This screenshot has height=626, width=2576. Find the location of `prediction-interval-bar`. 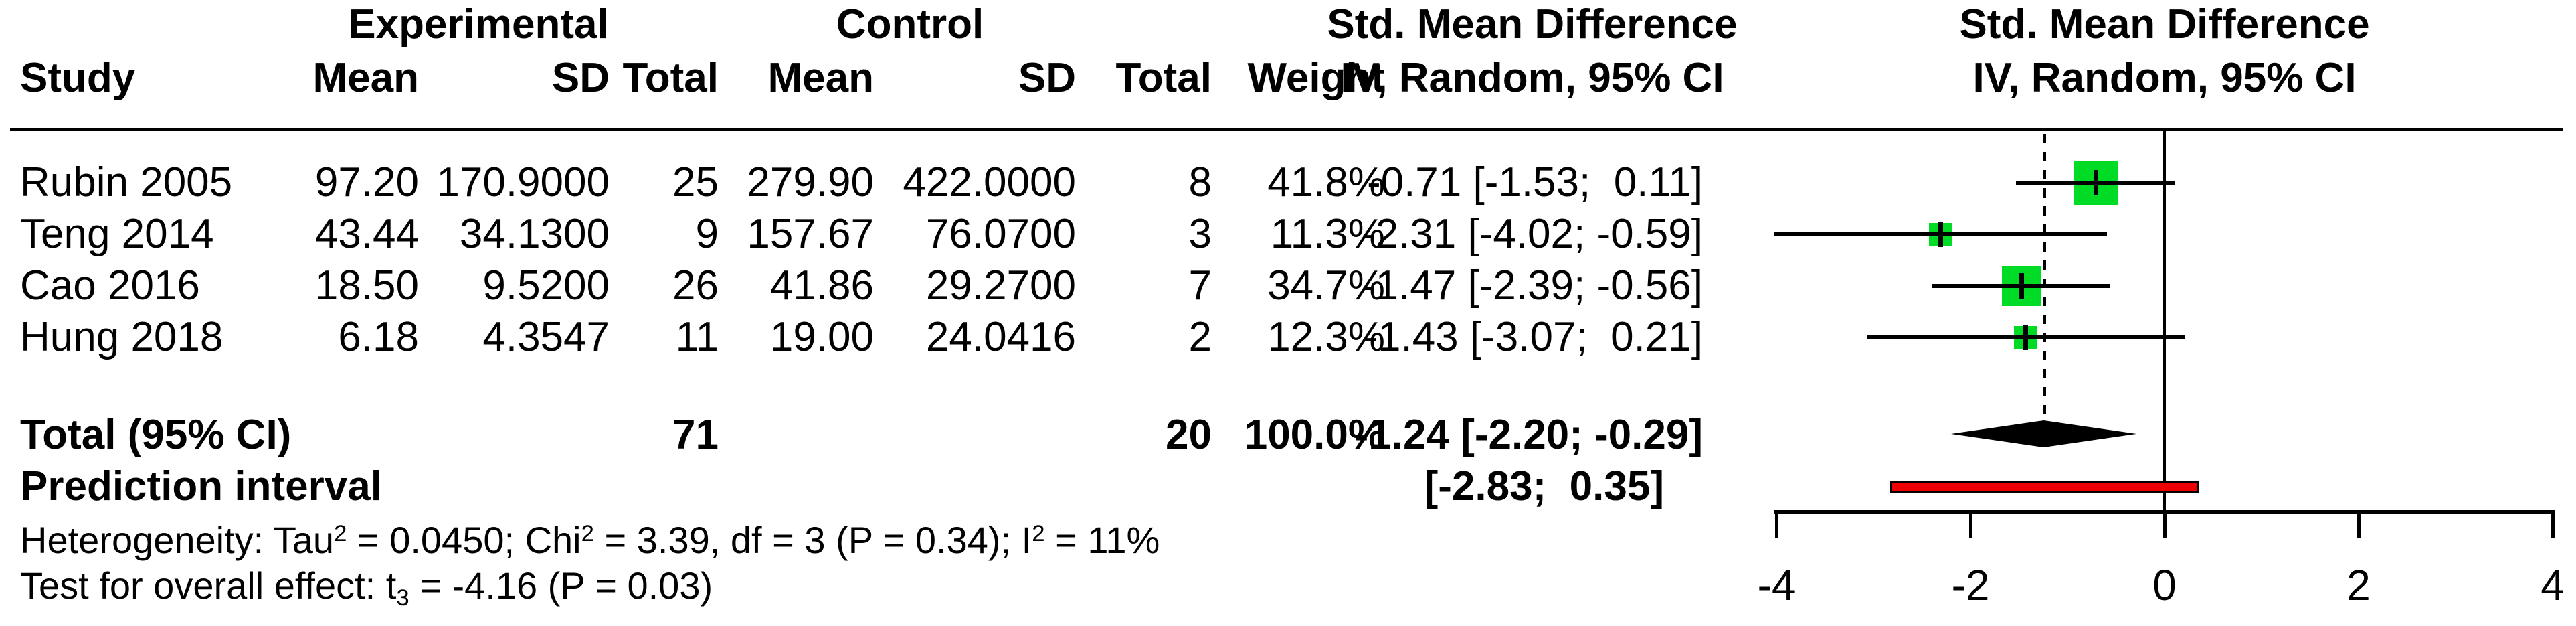

prediction-interval-bar is located at coordinates (2044, 487).